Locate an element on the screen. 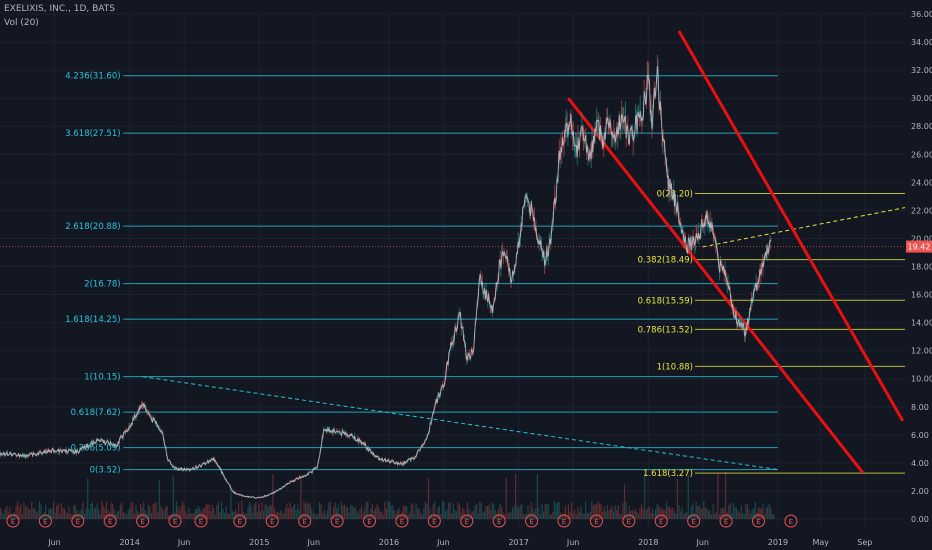 This screenshot has height=550, width=932. price-tick-label: 16.00 is located at coordinates (921, 295).